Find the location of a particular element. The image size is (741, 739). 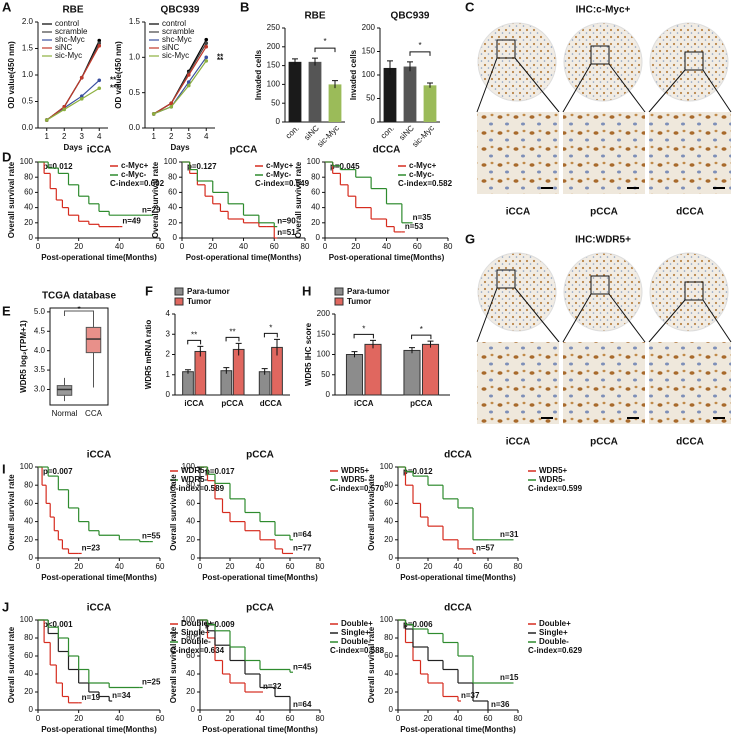

n-label: n=90 is located at coordinates (286, 221).